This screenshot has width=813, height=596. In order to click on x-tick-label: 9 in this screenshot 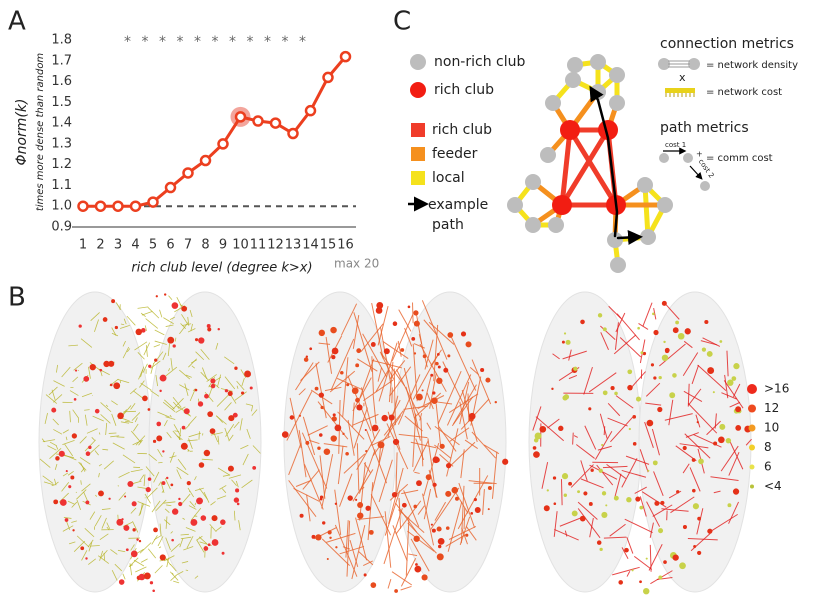, I will do `click(223, 245)`.